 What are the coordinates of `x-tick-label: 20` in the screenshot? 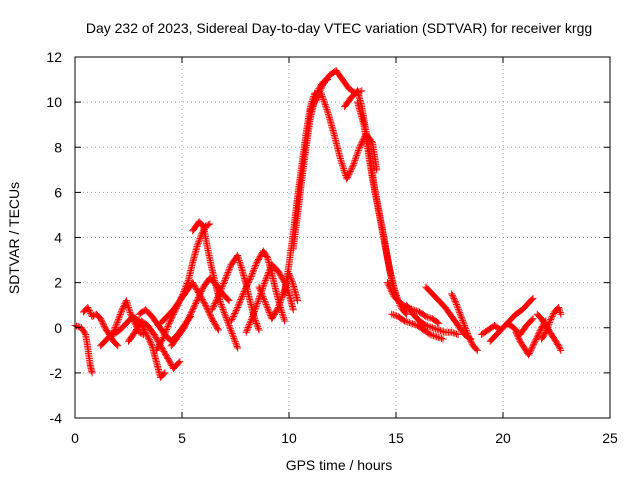 It's located at (503, 438).